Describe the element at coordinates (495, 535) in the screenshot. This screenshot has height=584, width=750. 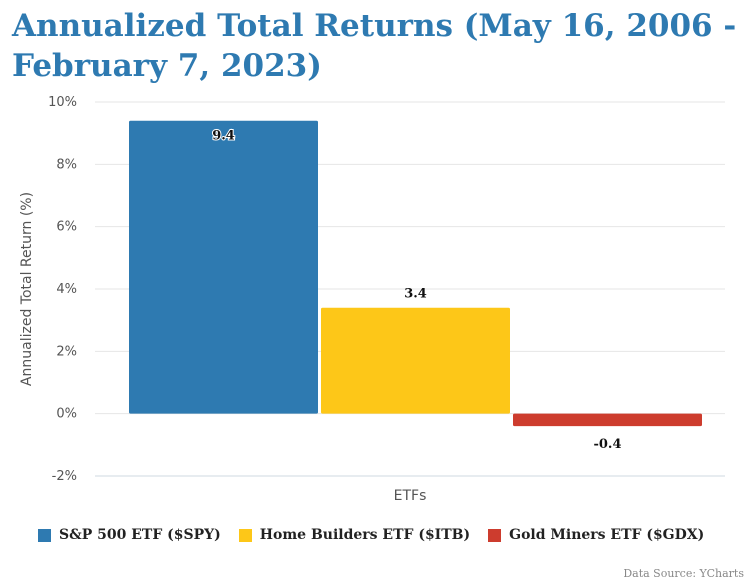
I see `legend-swatch-gdx` at that location.